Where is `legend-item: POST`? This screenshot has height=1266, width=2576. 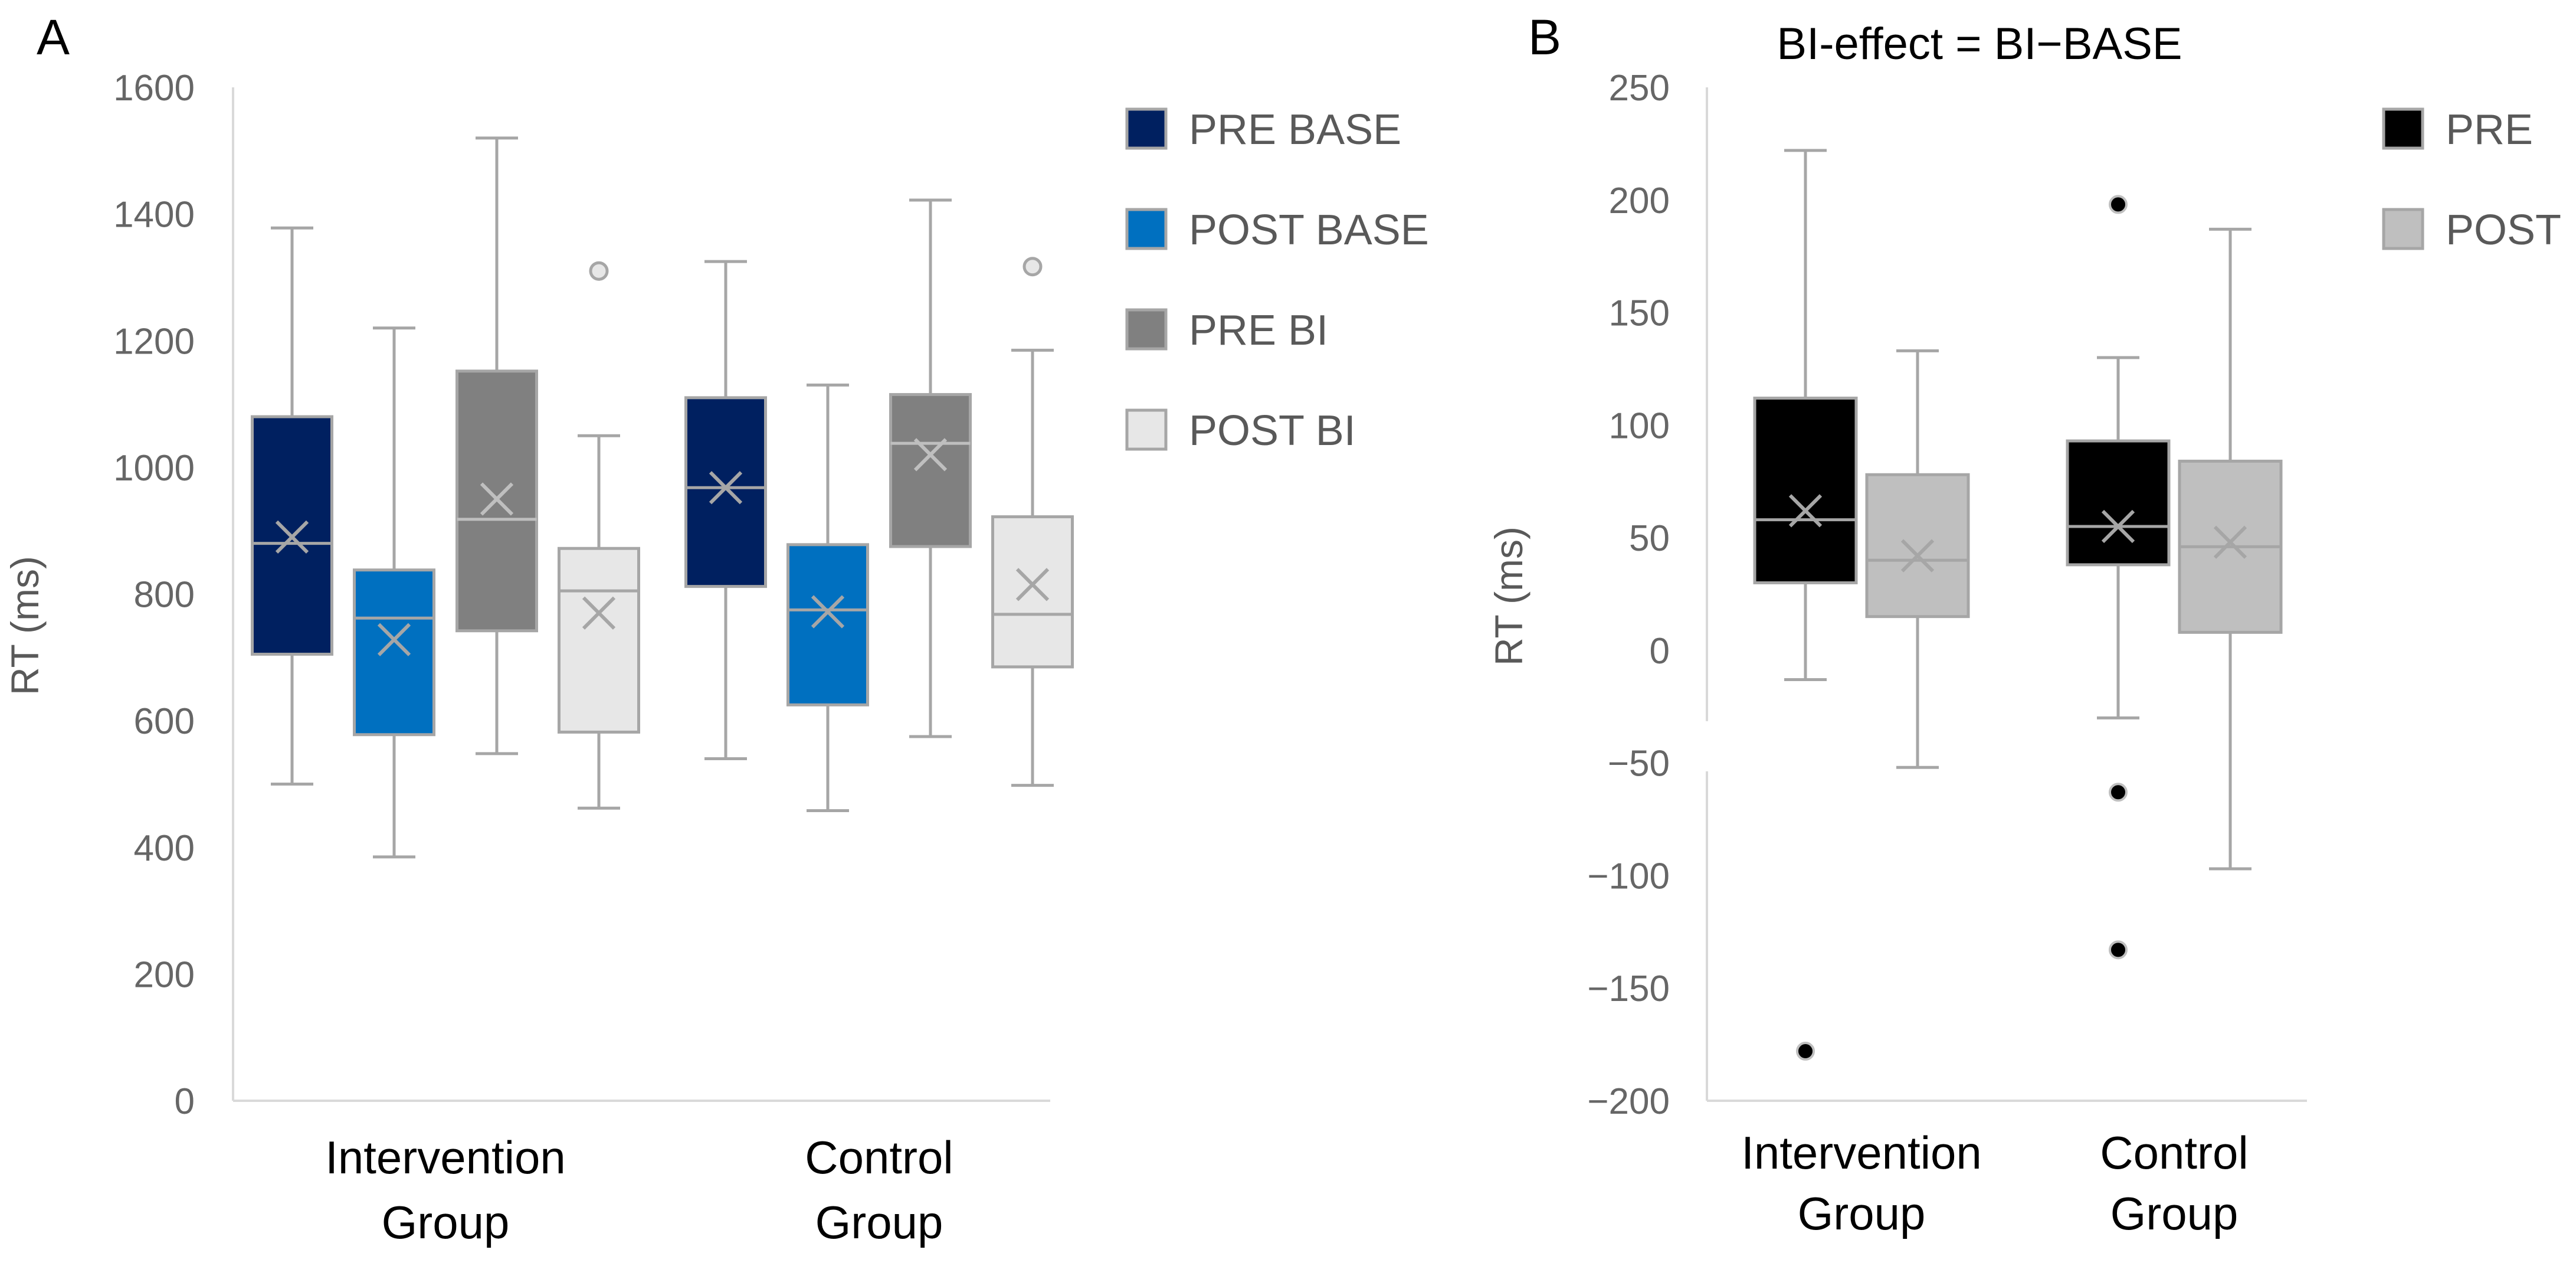
legend-item: POST is located at coordinates (2471, 230).